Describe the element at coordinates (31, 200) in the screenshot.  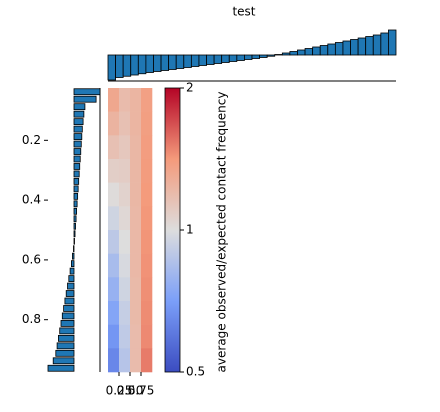
I see `y-tick-label: 0.4` at that location.